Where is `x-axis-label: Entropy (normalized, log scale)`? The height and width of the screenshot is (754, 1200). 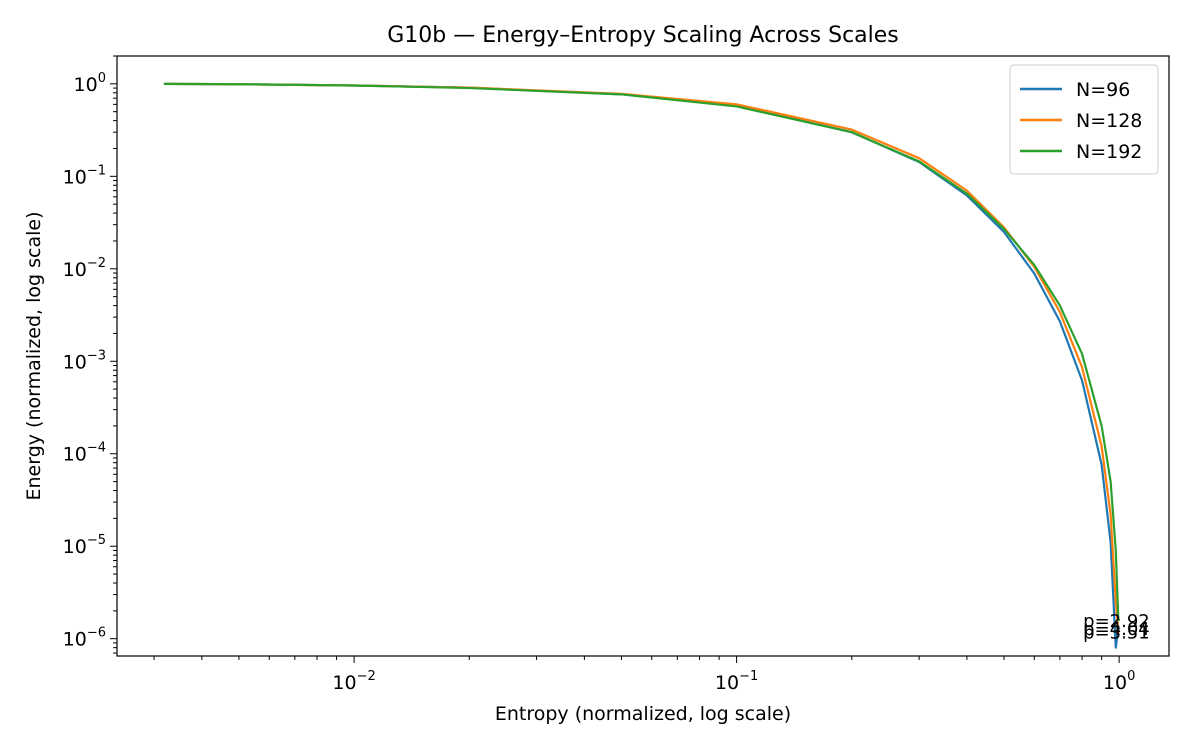 x-axis-label: Entropy (normalized, log scale) is located at coordinates (643, 714).